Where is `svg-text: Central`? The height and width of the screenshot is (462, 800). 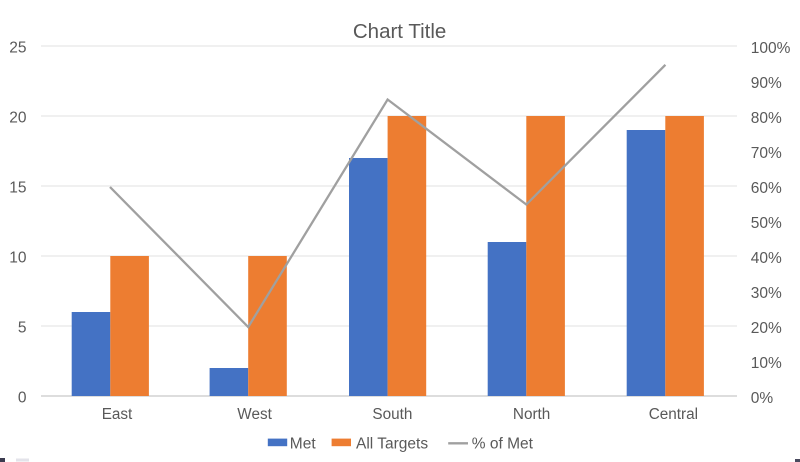 svg-text: Central is located at coordinates (673, 414).